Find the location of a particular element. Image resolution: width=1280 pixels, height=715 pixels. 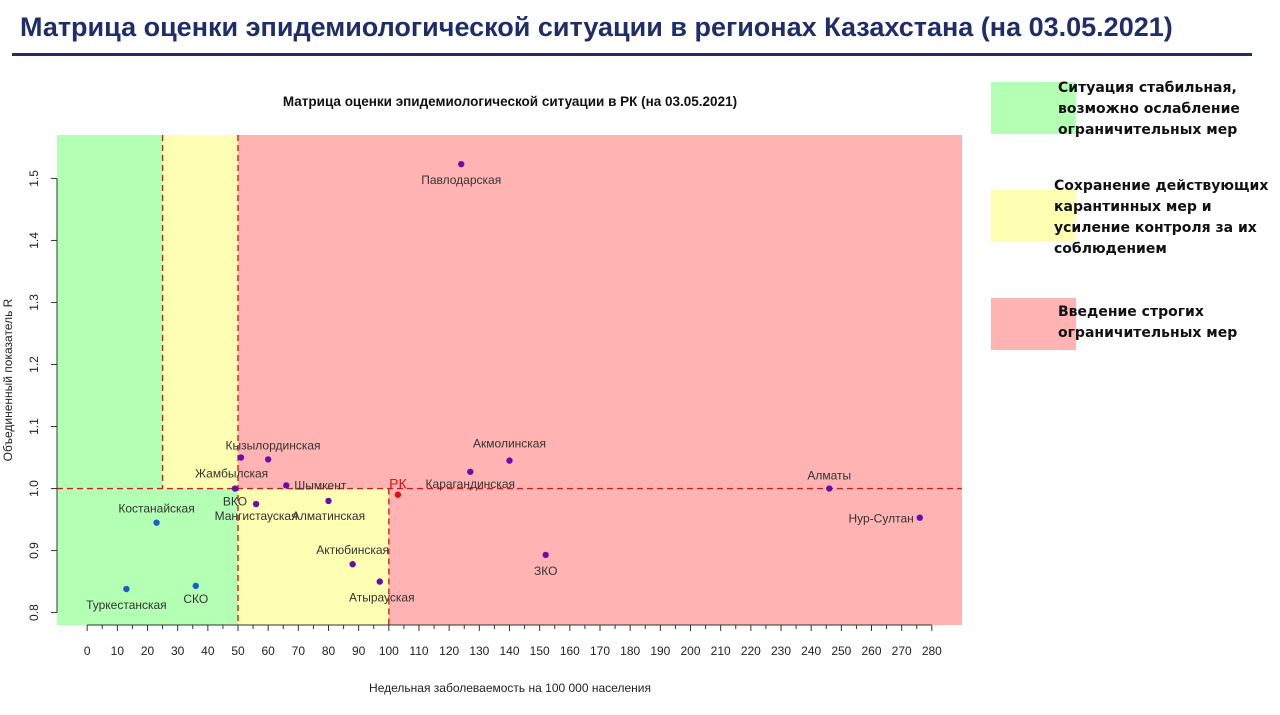

x-tick-label: 190 is located at coordinates (660, 651).